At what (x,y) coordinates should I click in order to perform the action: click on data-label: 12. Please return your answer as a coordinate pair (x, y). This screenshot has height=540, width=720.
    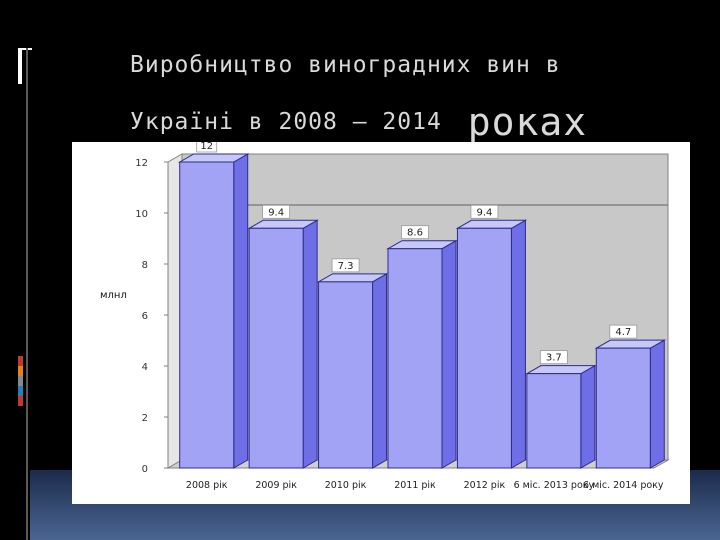
    Looking at the image, I should click on (206, 147).